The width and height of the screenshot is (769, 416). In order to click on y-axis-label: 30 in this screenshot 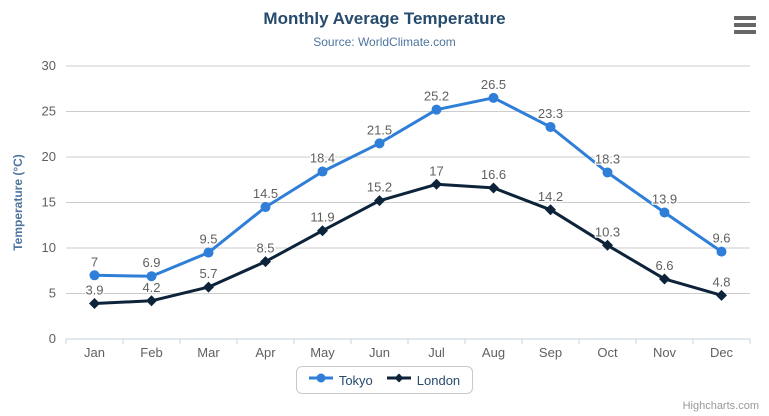, I will do `click(49, 65)`.